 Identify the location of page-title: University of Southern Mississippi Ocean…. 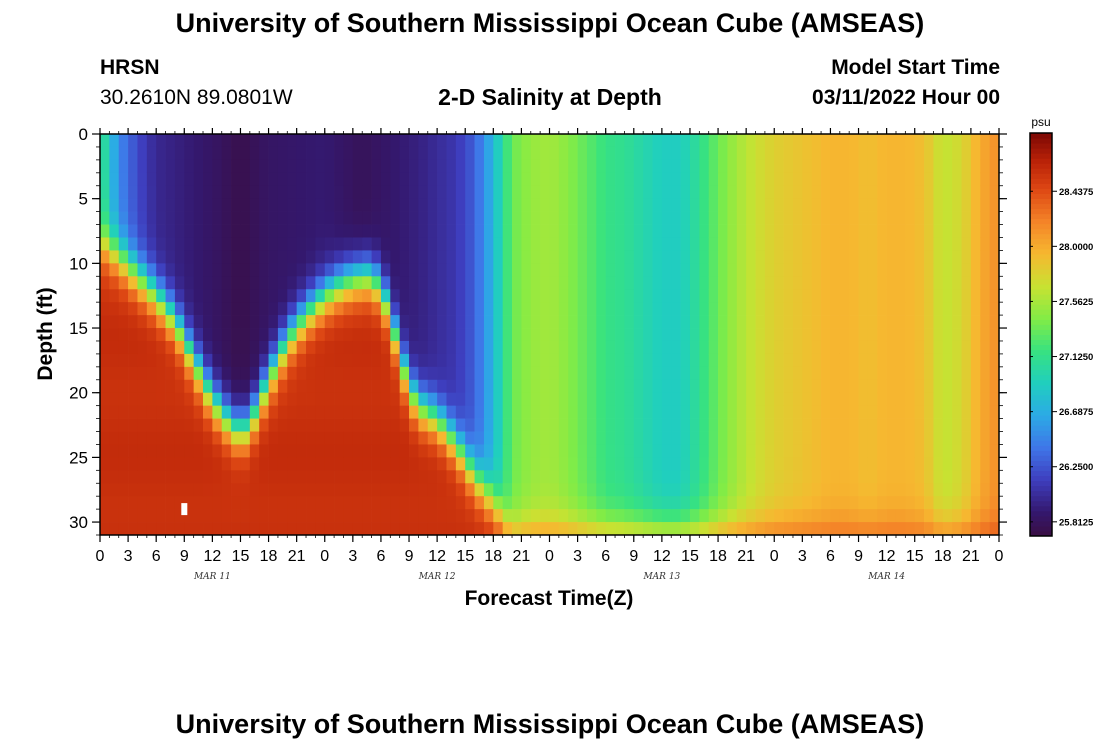
(550, 23).